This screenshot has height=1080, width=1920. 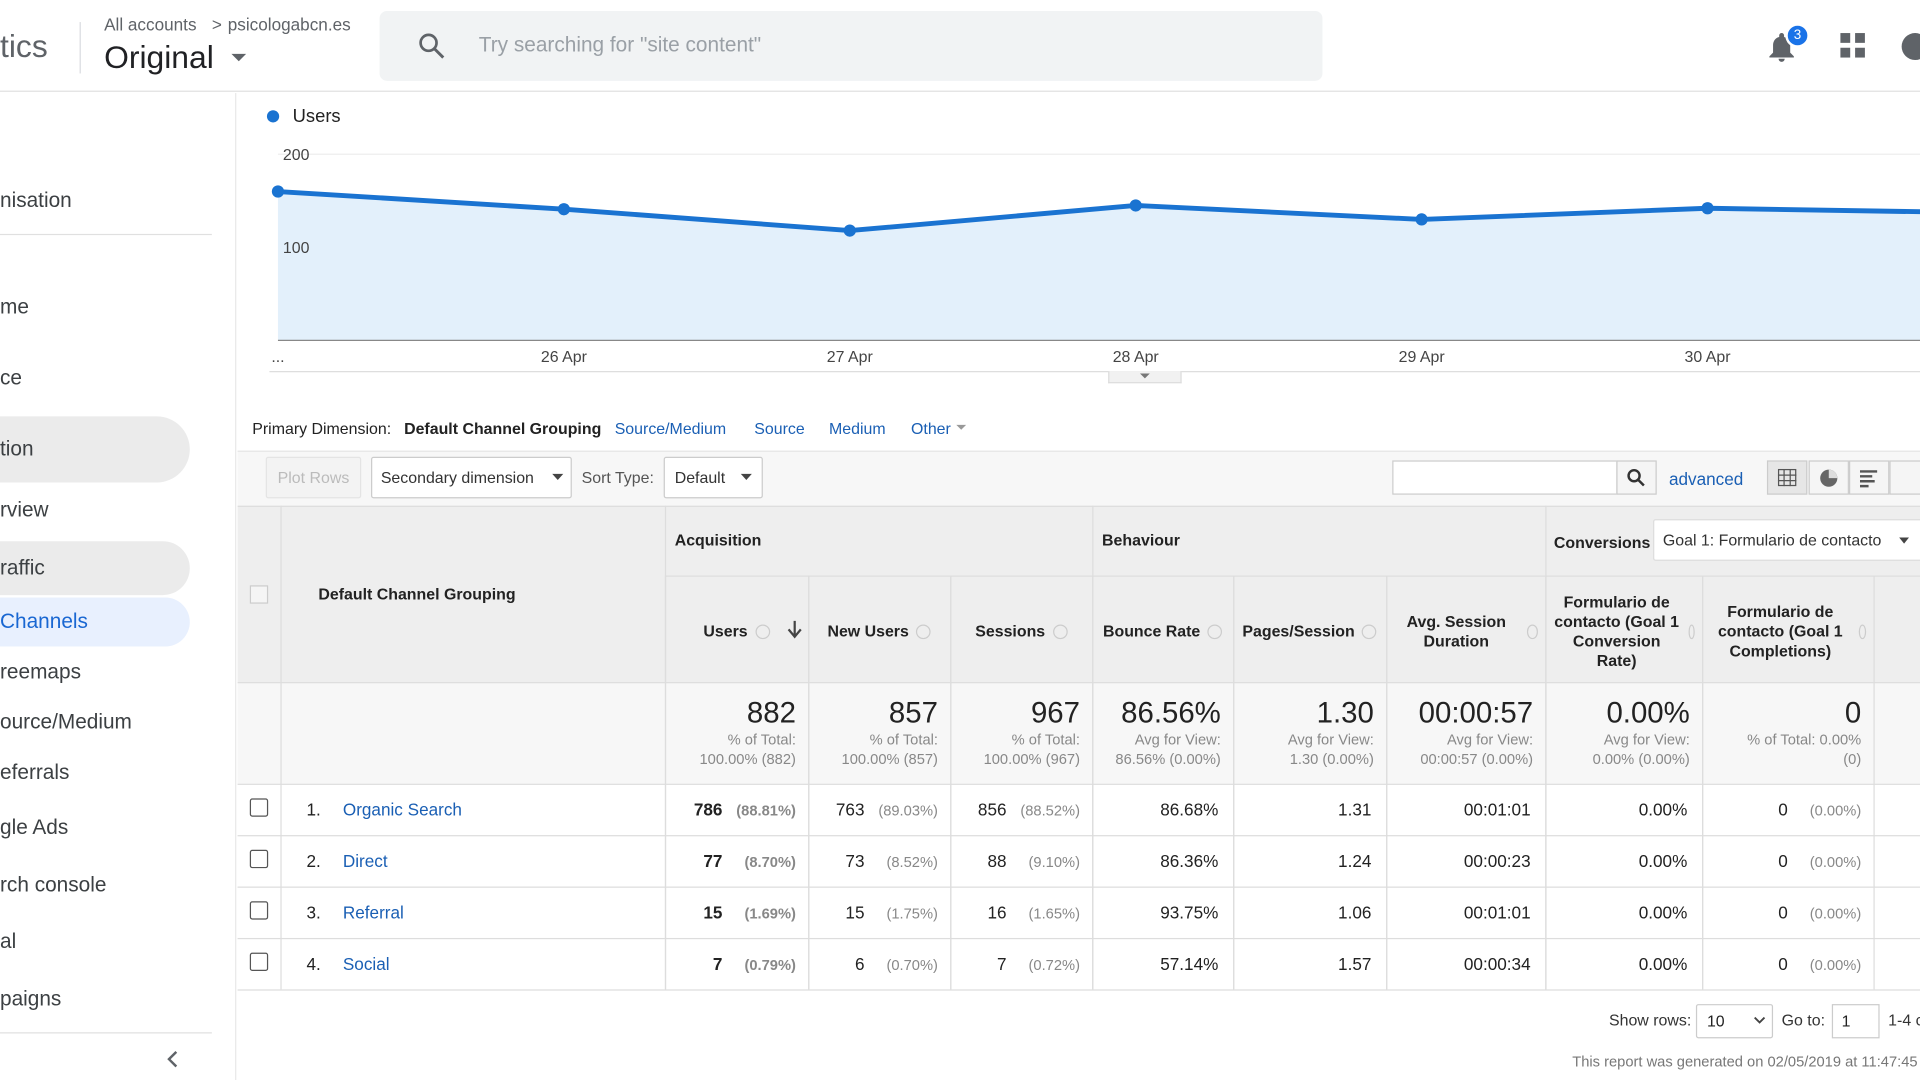 What do you see at coordinates (1355, 861) in the screenshot?
I see `cell-value: 1.24` at bounding box center [1355, 861].